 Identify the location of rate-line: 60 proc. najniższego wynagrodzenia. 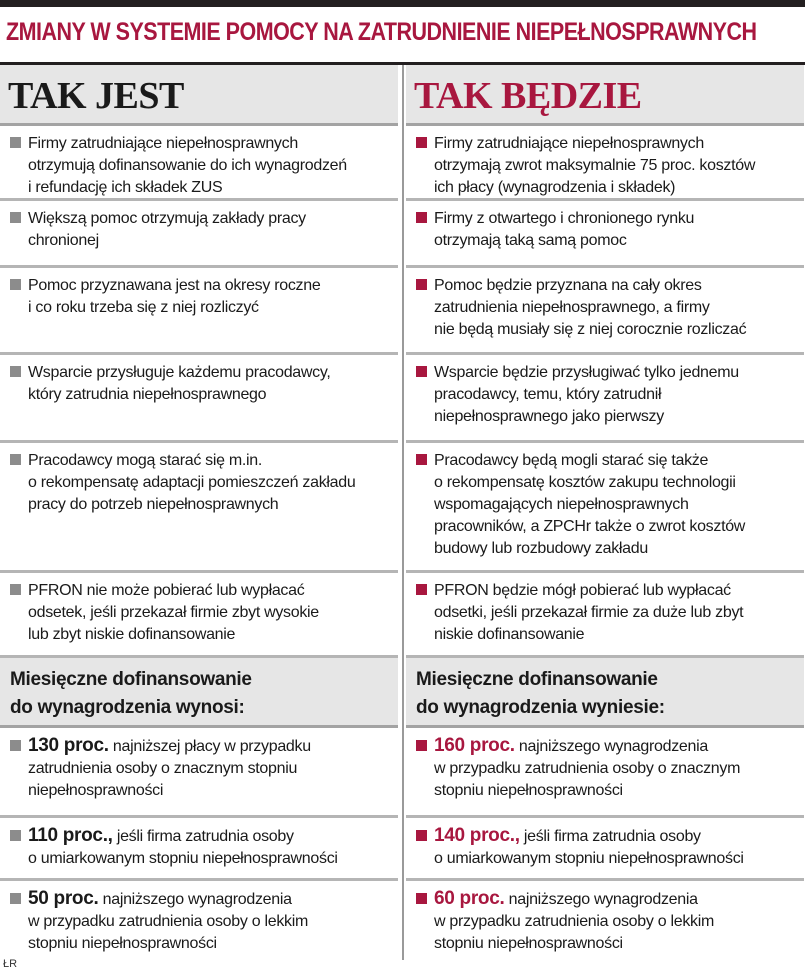
(607, 899).